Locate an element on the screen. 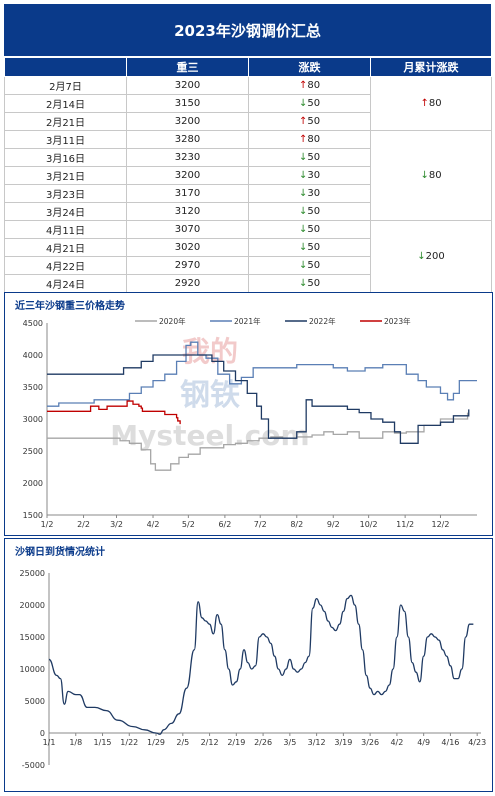 This screenshot has width=495, height=796. cell-change: ↑80 is located at coordinates (309, 85).